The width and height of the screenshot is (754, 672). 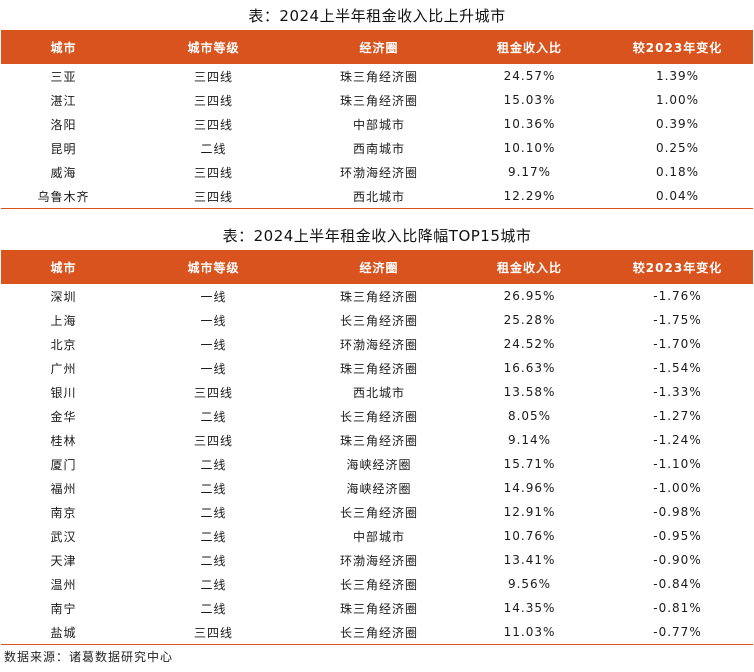 I want to click on cell-rent-income-ratio: 9.56%, so click(x=529, y=584).